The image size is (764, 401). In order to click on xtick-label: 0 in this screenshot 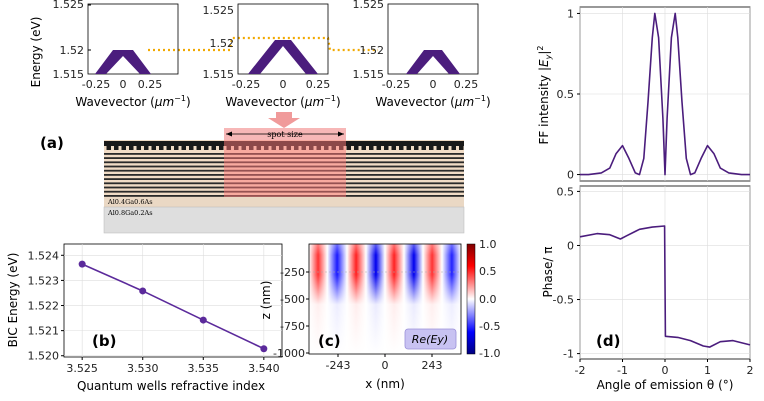, I will do `click(665, 370)`.